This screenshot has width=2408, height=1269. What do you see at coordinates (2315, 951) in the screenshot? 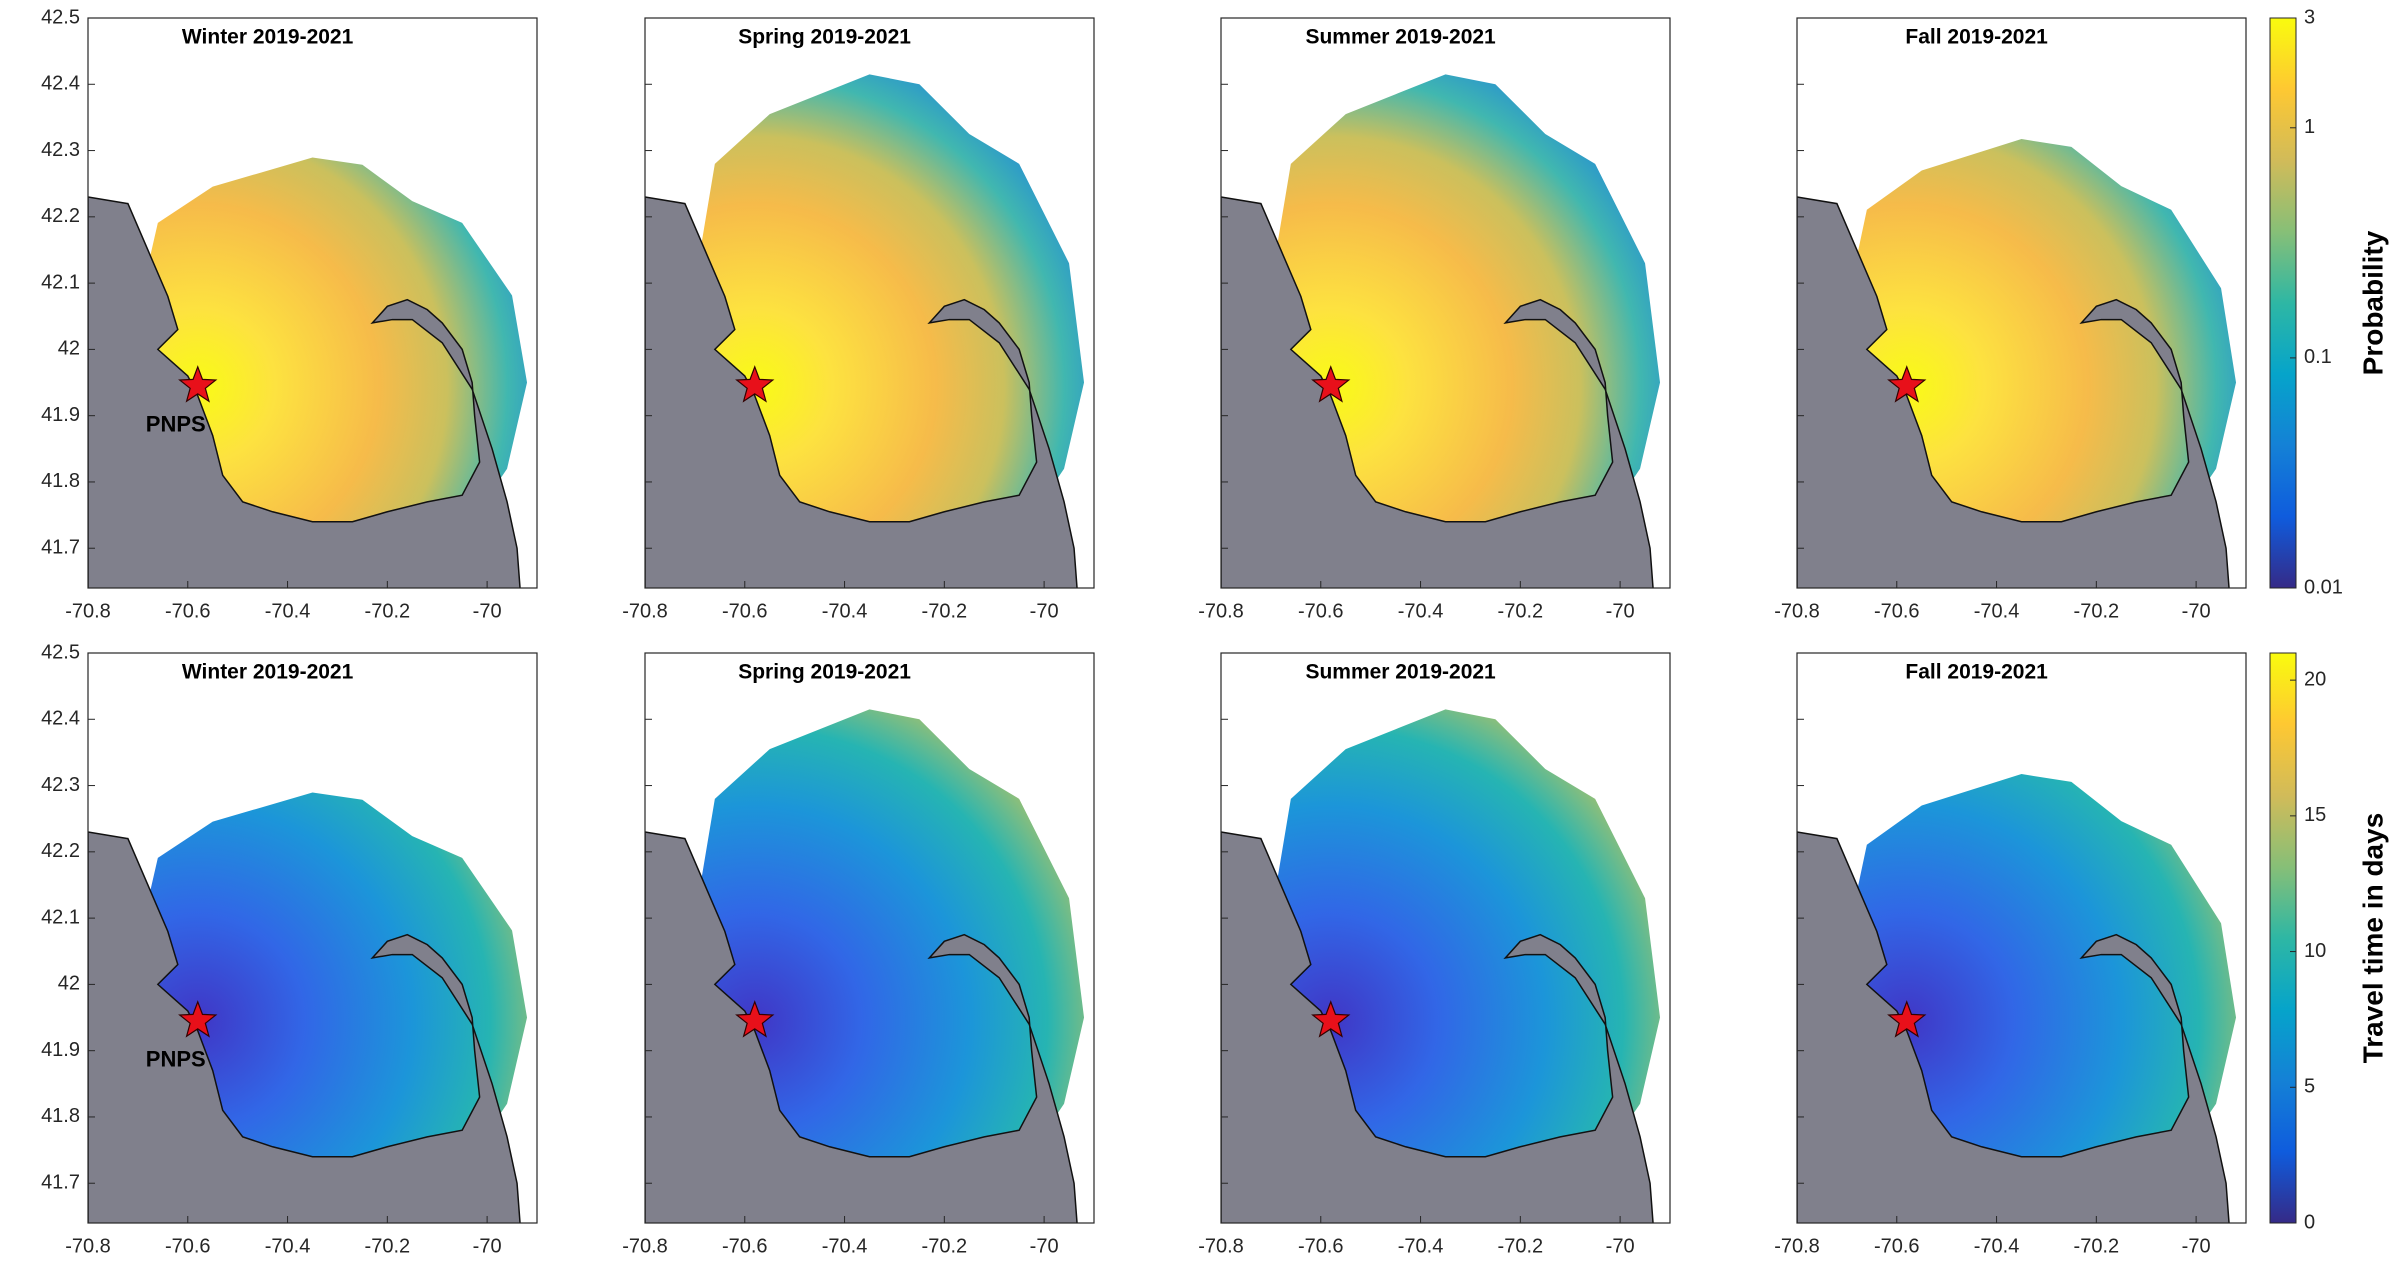
I see `colorbar-tick-label: 10` at bounding box center [2315, 951].